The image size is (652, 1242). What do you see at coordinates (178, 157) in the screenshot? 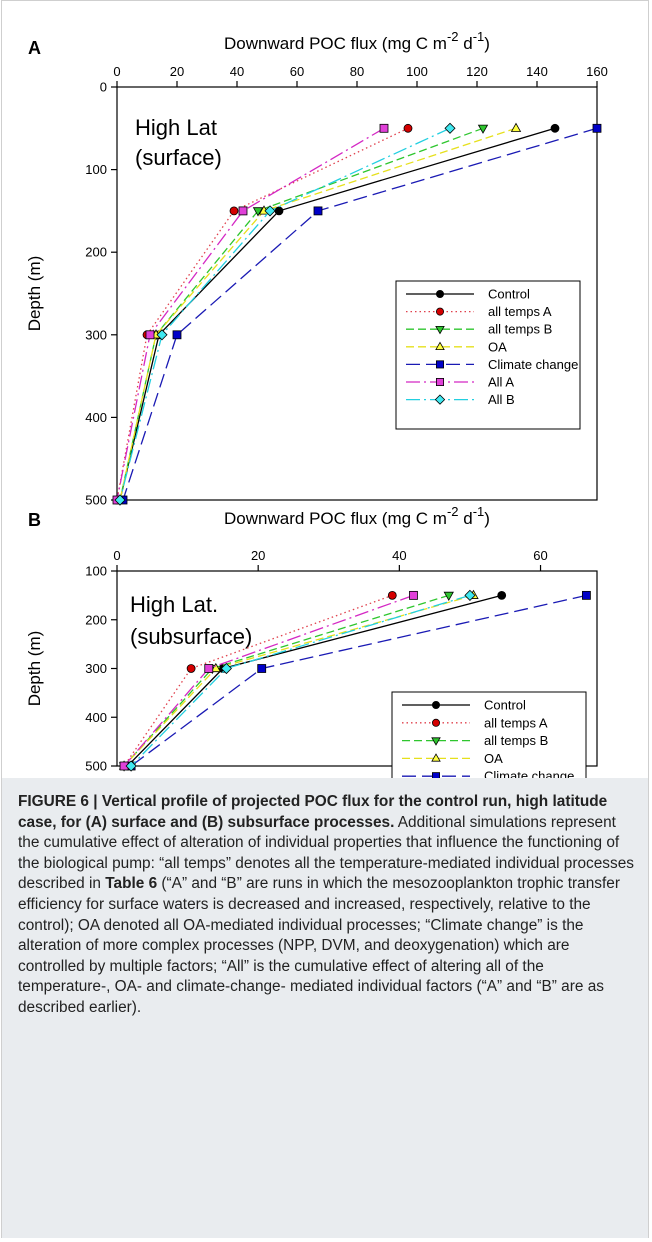
I see `plot-annotation-line: (surface)` at bounding box center [178, 157].